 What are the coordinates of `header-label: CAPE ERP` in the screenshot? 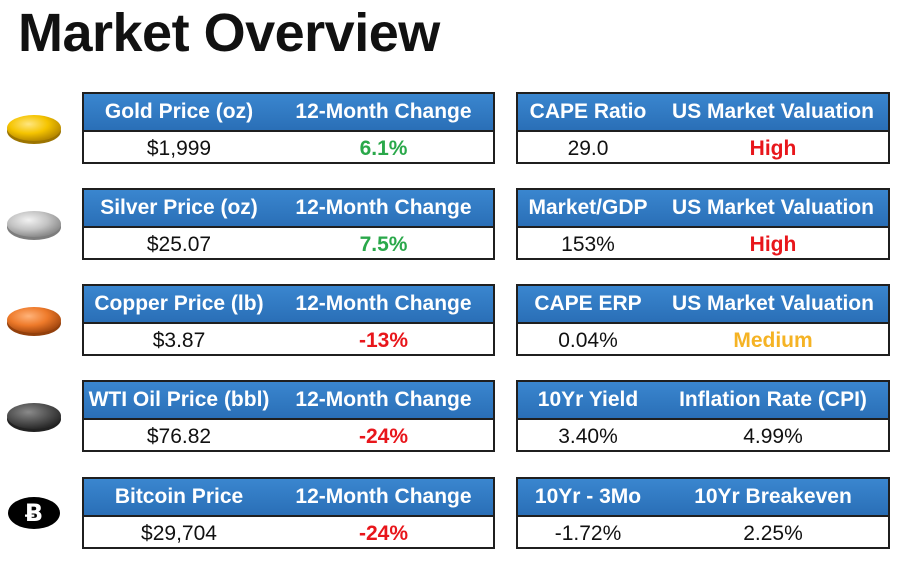 It's located at (588, 303).